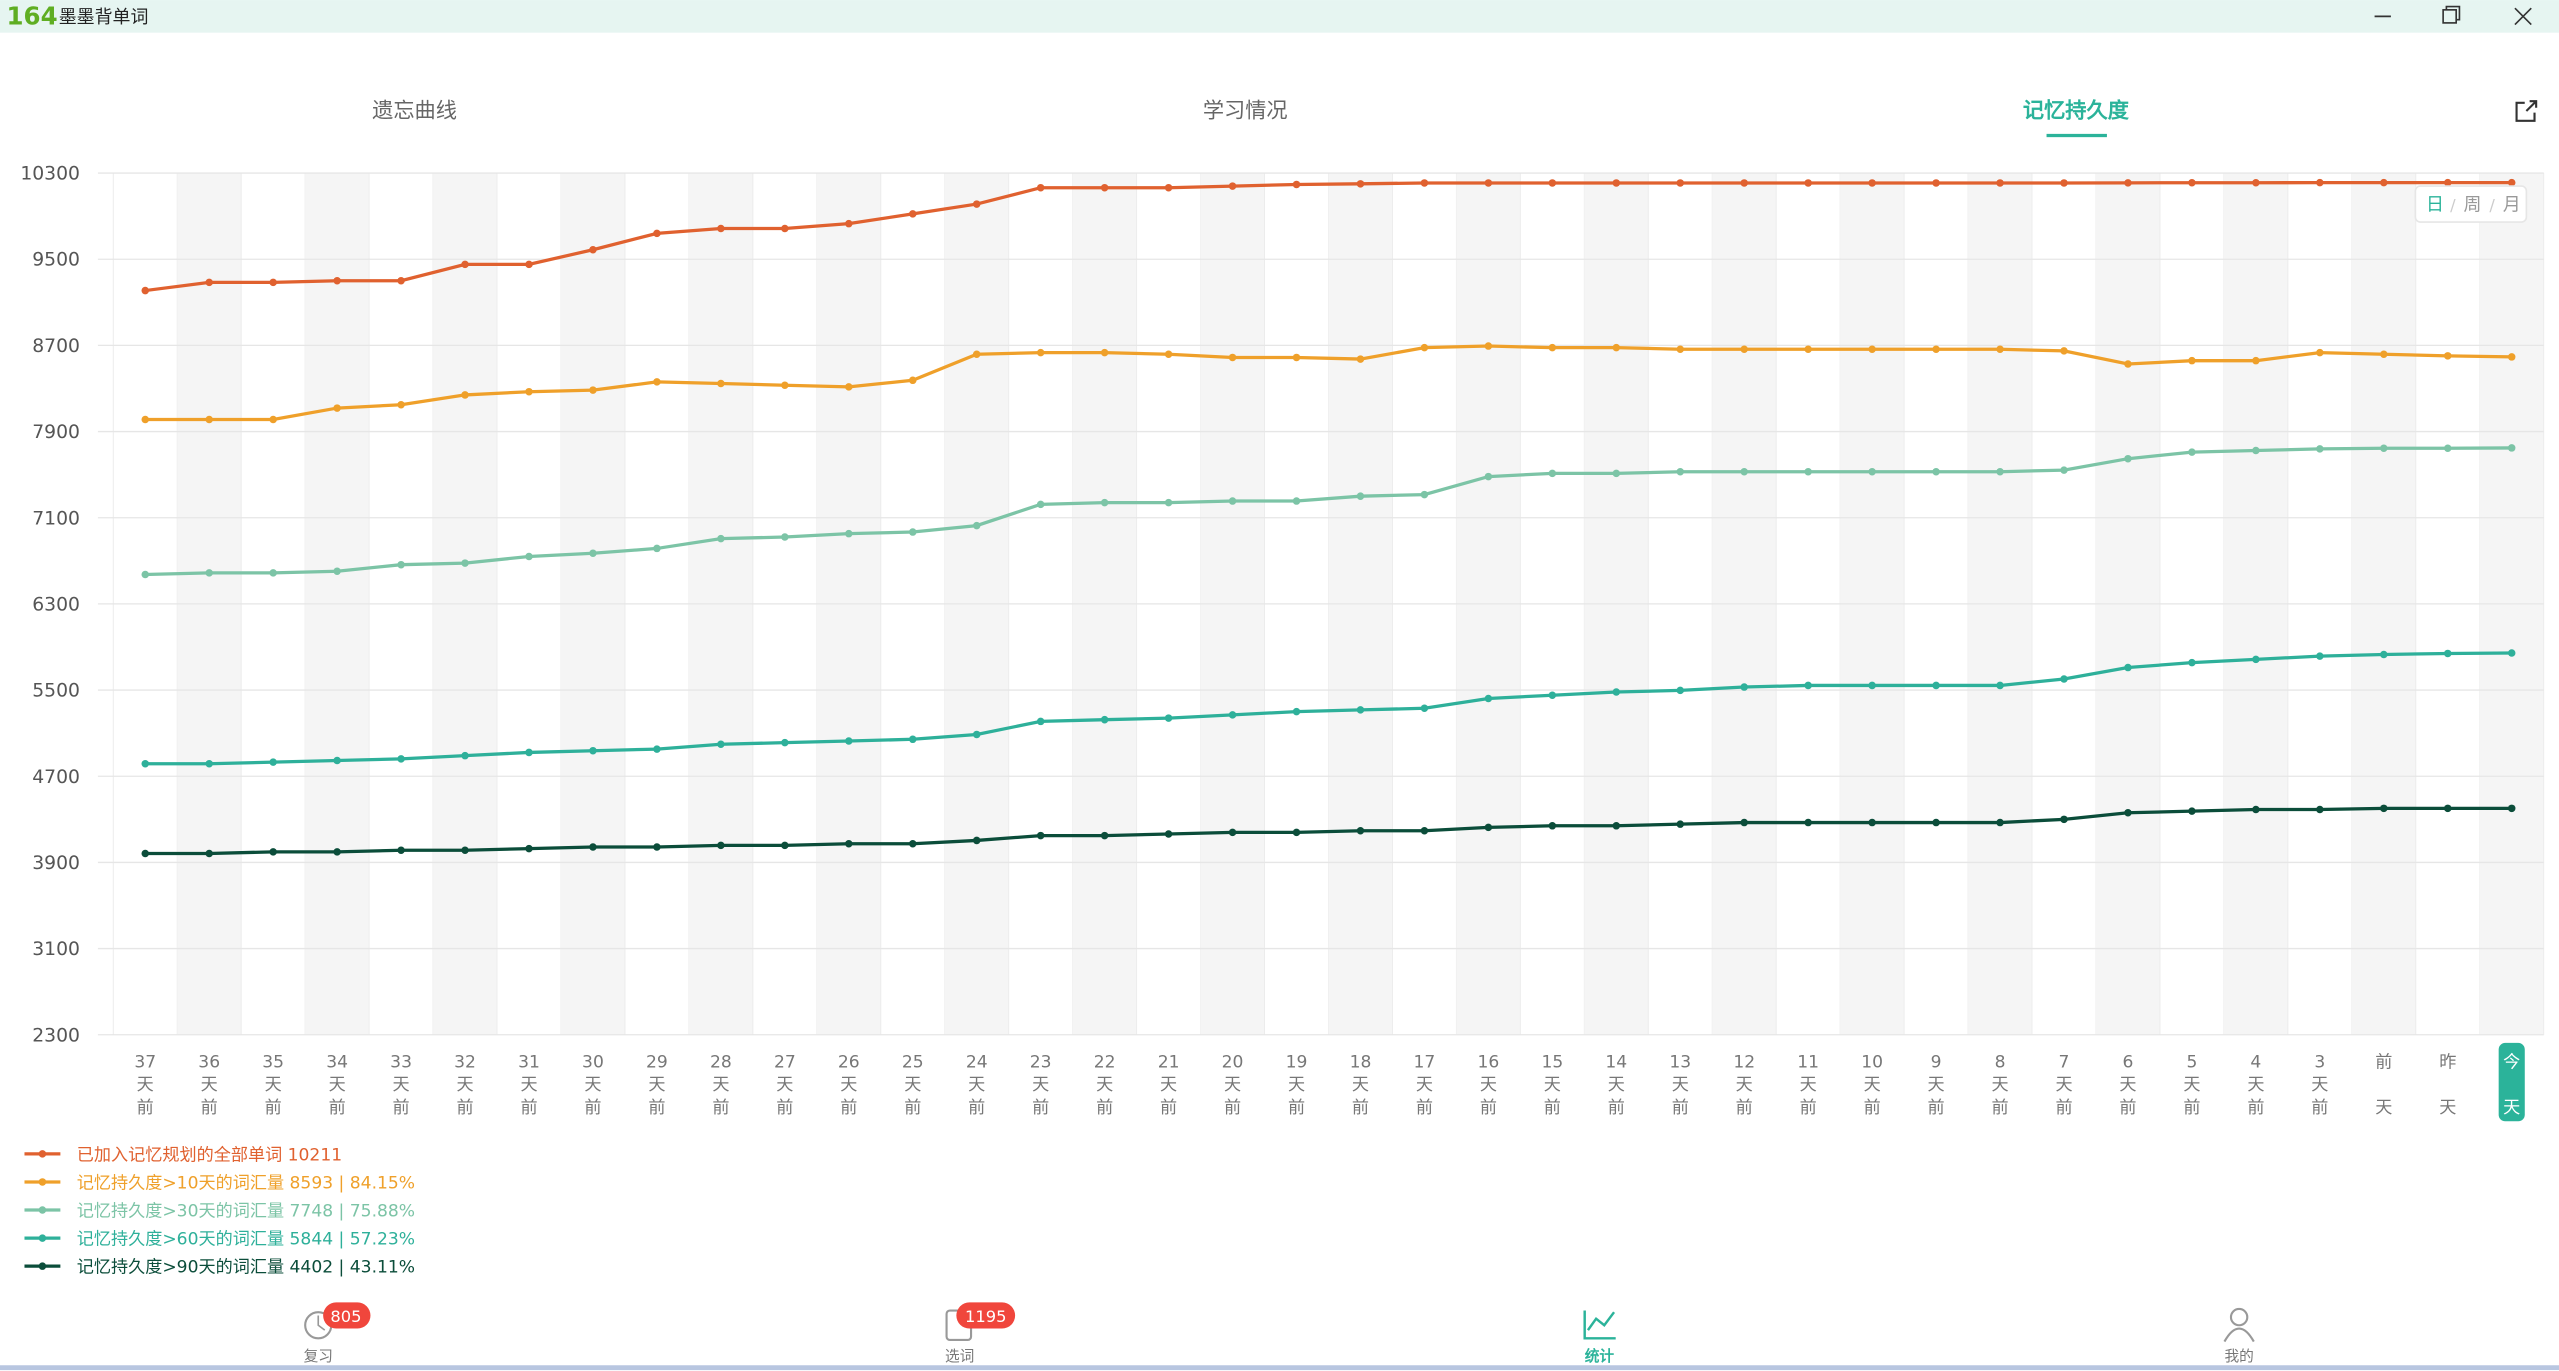  What do you see at coordinates (2473, 205) in the screenshot?
I see `toggle-week: 周` at bounding box center [2473, 205].